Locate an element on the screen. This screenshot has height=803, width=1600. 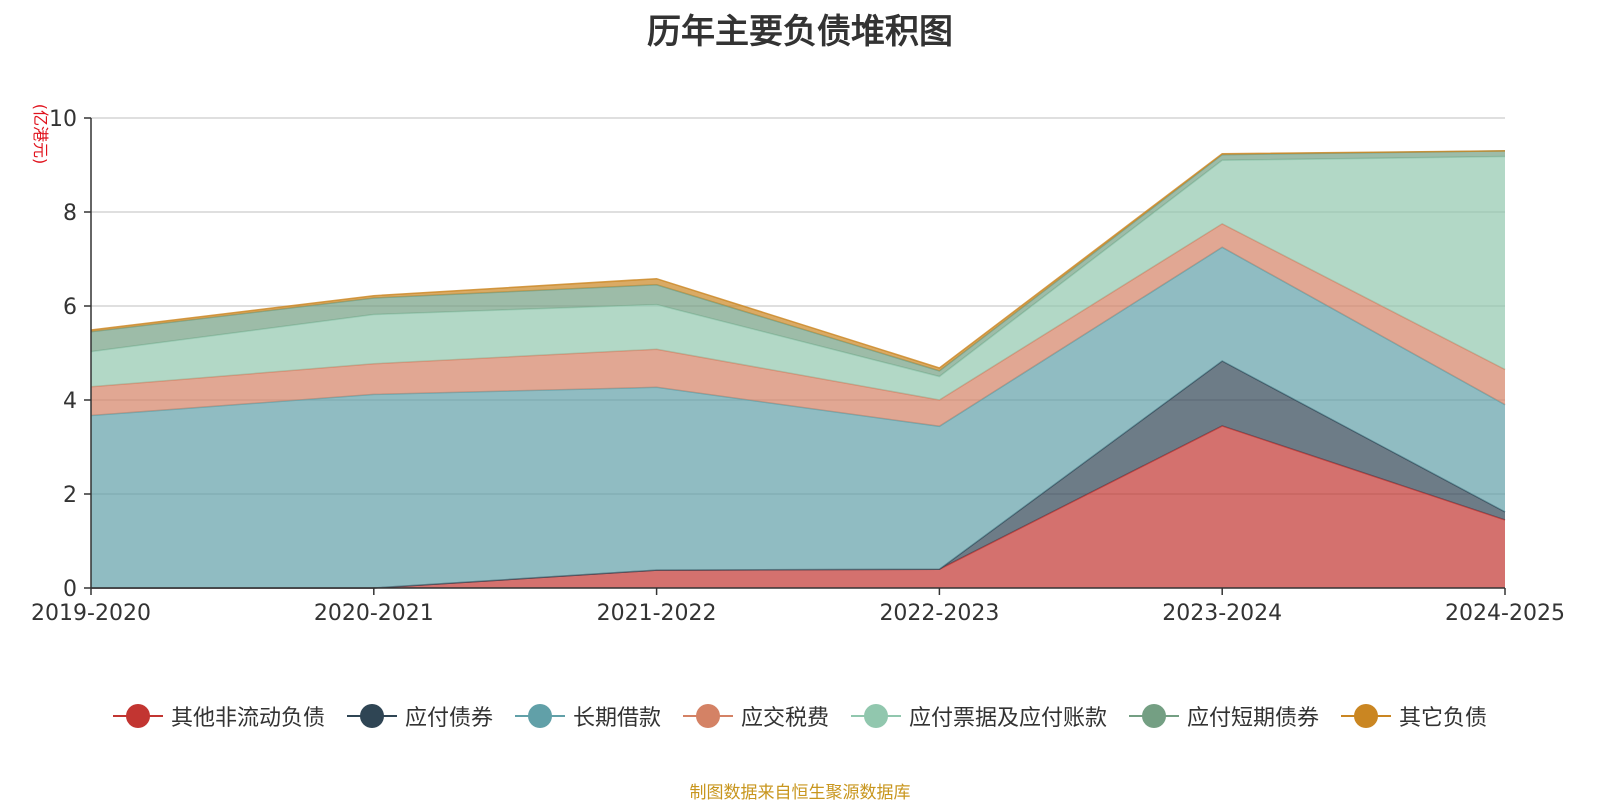
legend-label: 其它负债 is located at coordinates (1443, 718).